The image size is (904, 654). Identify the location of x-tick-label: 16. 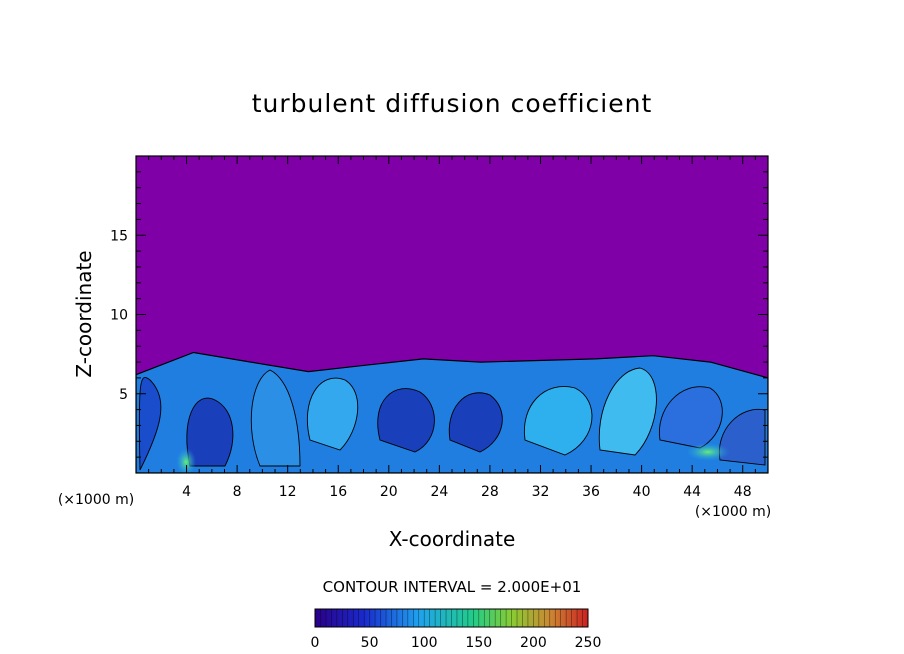
(338, 492).